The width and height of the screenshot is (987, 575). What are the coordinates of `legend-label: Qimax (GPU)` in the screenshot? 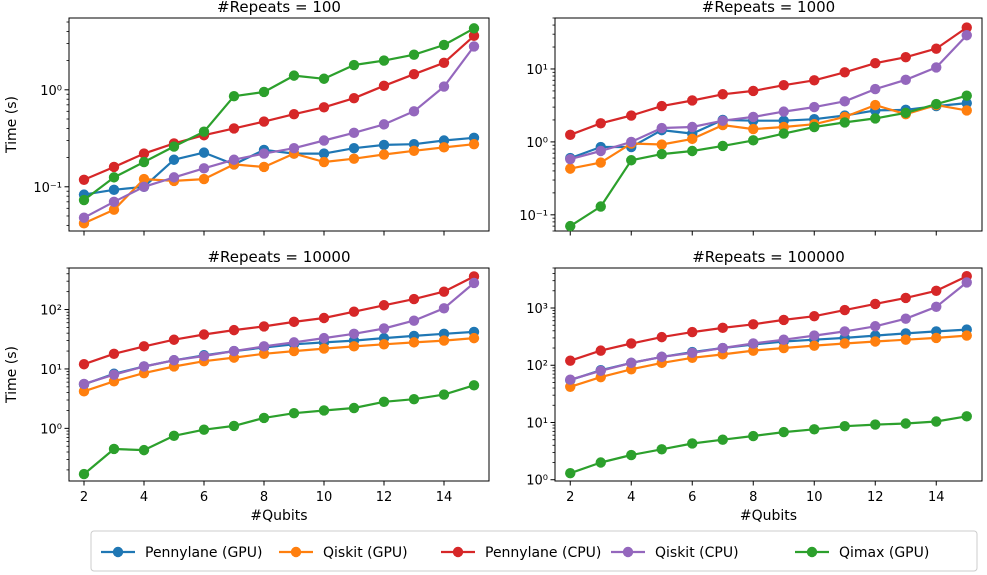 It's located at (884, 553).